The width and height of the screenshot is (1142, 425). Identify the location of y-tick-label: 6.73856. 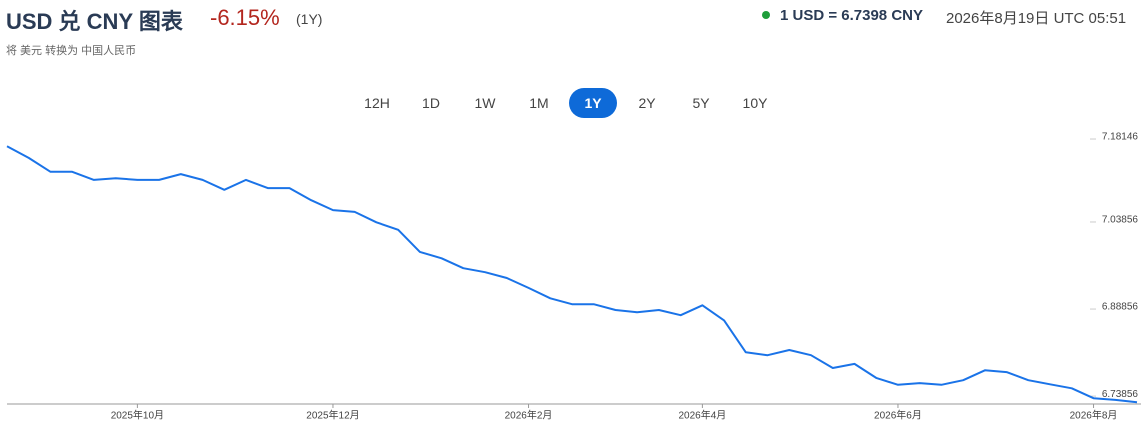
(1120, 394).